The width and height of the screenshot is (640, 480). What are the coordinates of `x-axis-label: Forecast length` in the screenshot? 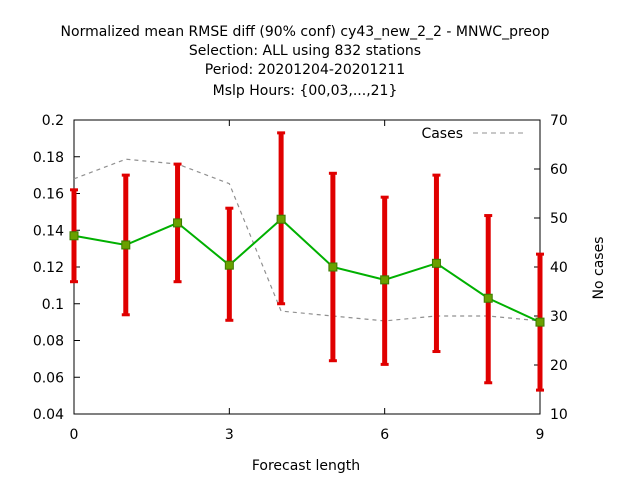 It's located at (306, 466).